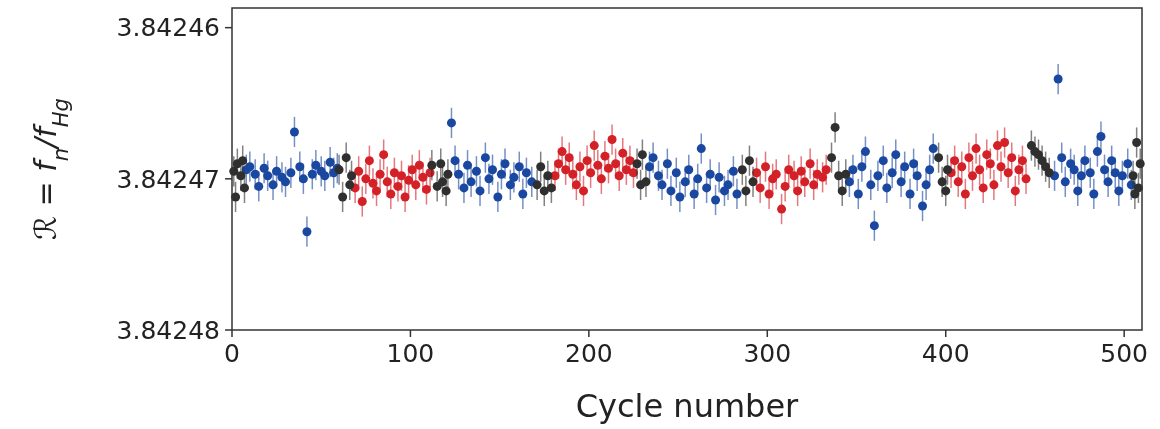 Image resolution: width=1160 pixels, height=429 pixels. Describe the element at coordinates (1124, 353) in the screenshot. I see `x-tick-label: 500` at that location.